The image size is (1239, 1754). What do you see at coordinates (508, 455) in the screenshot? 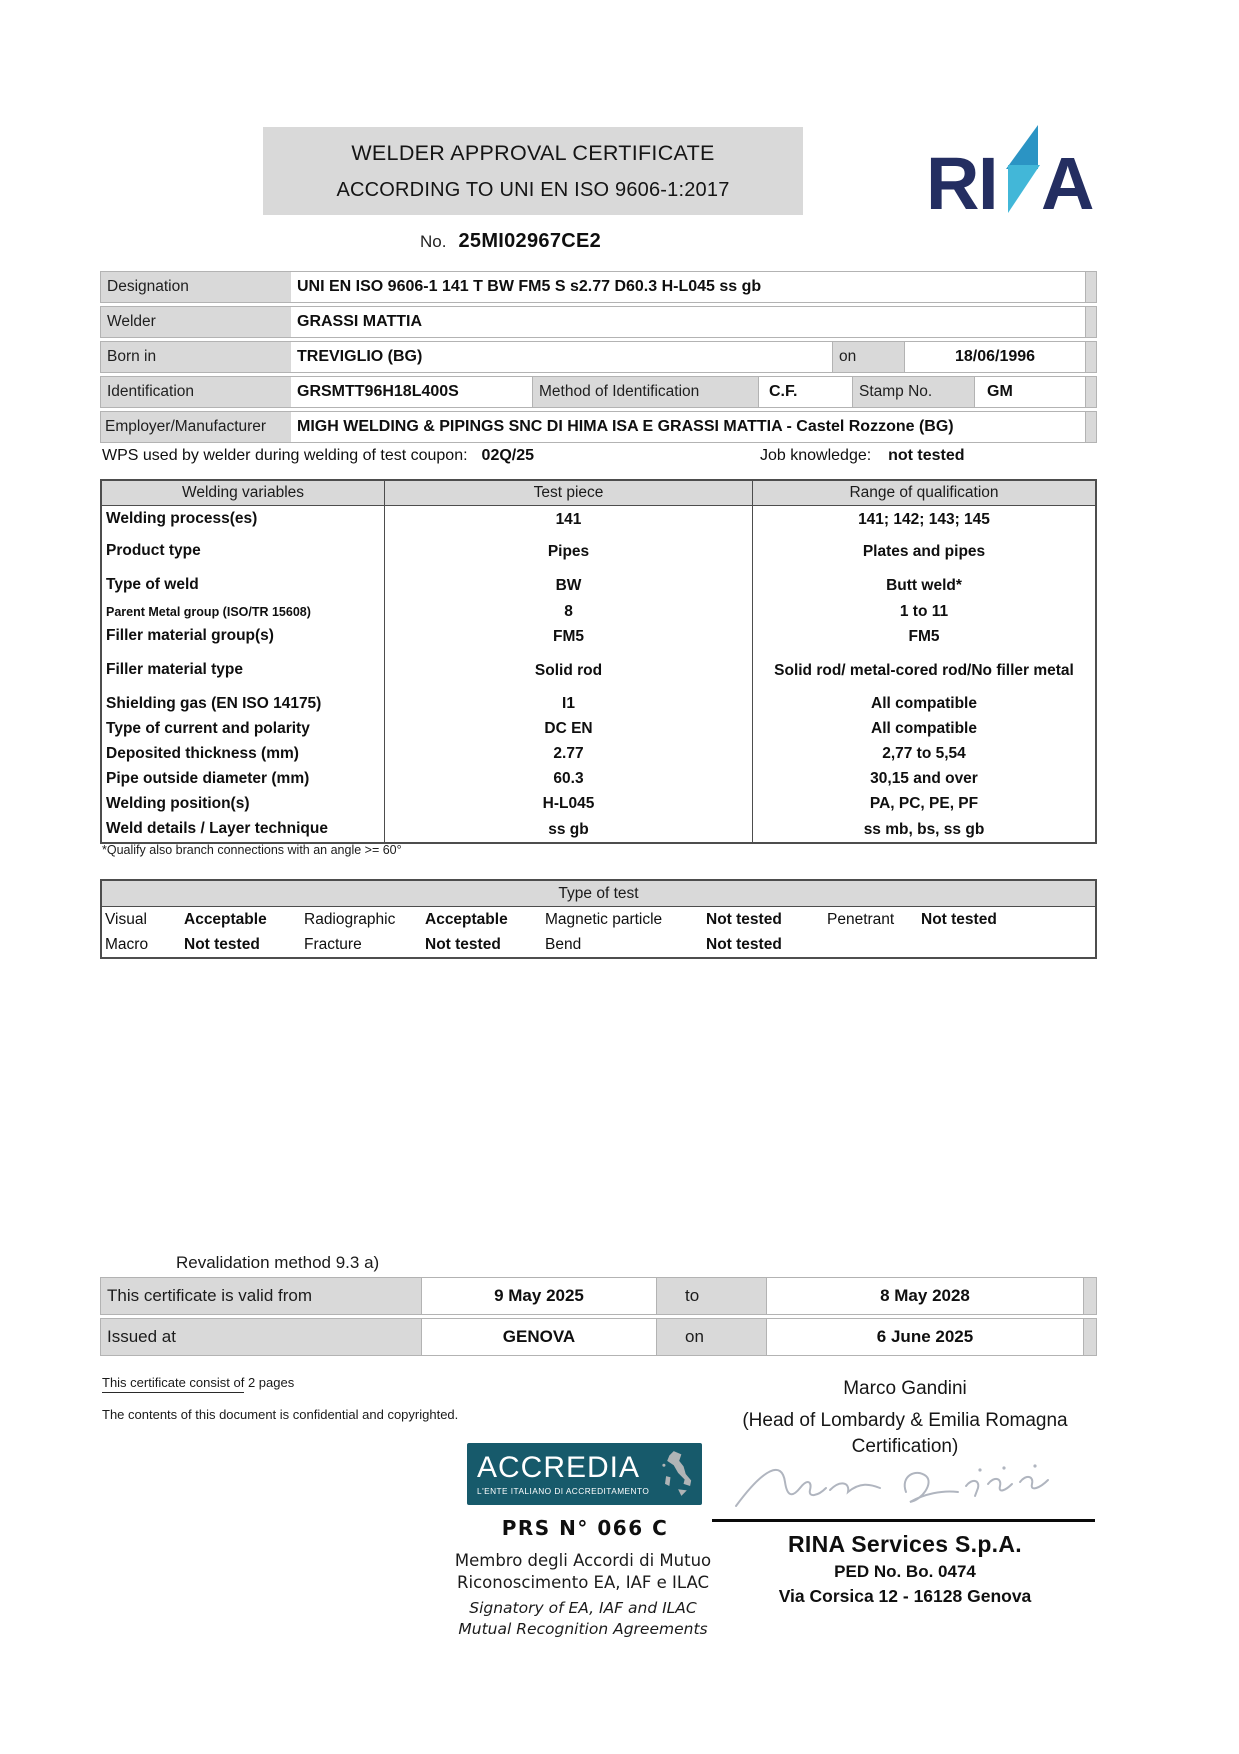
I see `wps-value: 02Q/25` at bounding box center [508, 455].